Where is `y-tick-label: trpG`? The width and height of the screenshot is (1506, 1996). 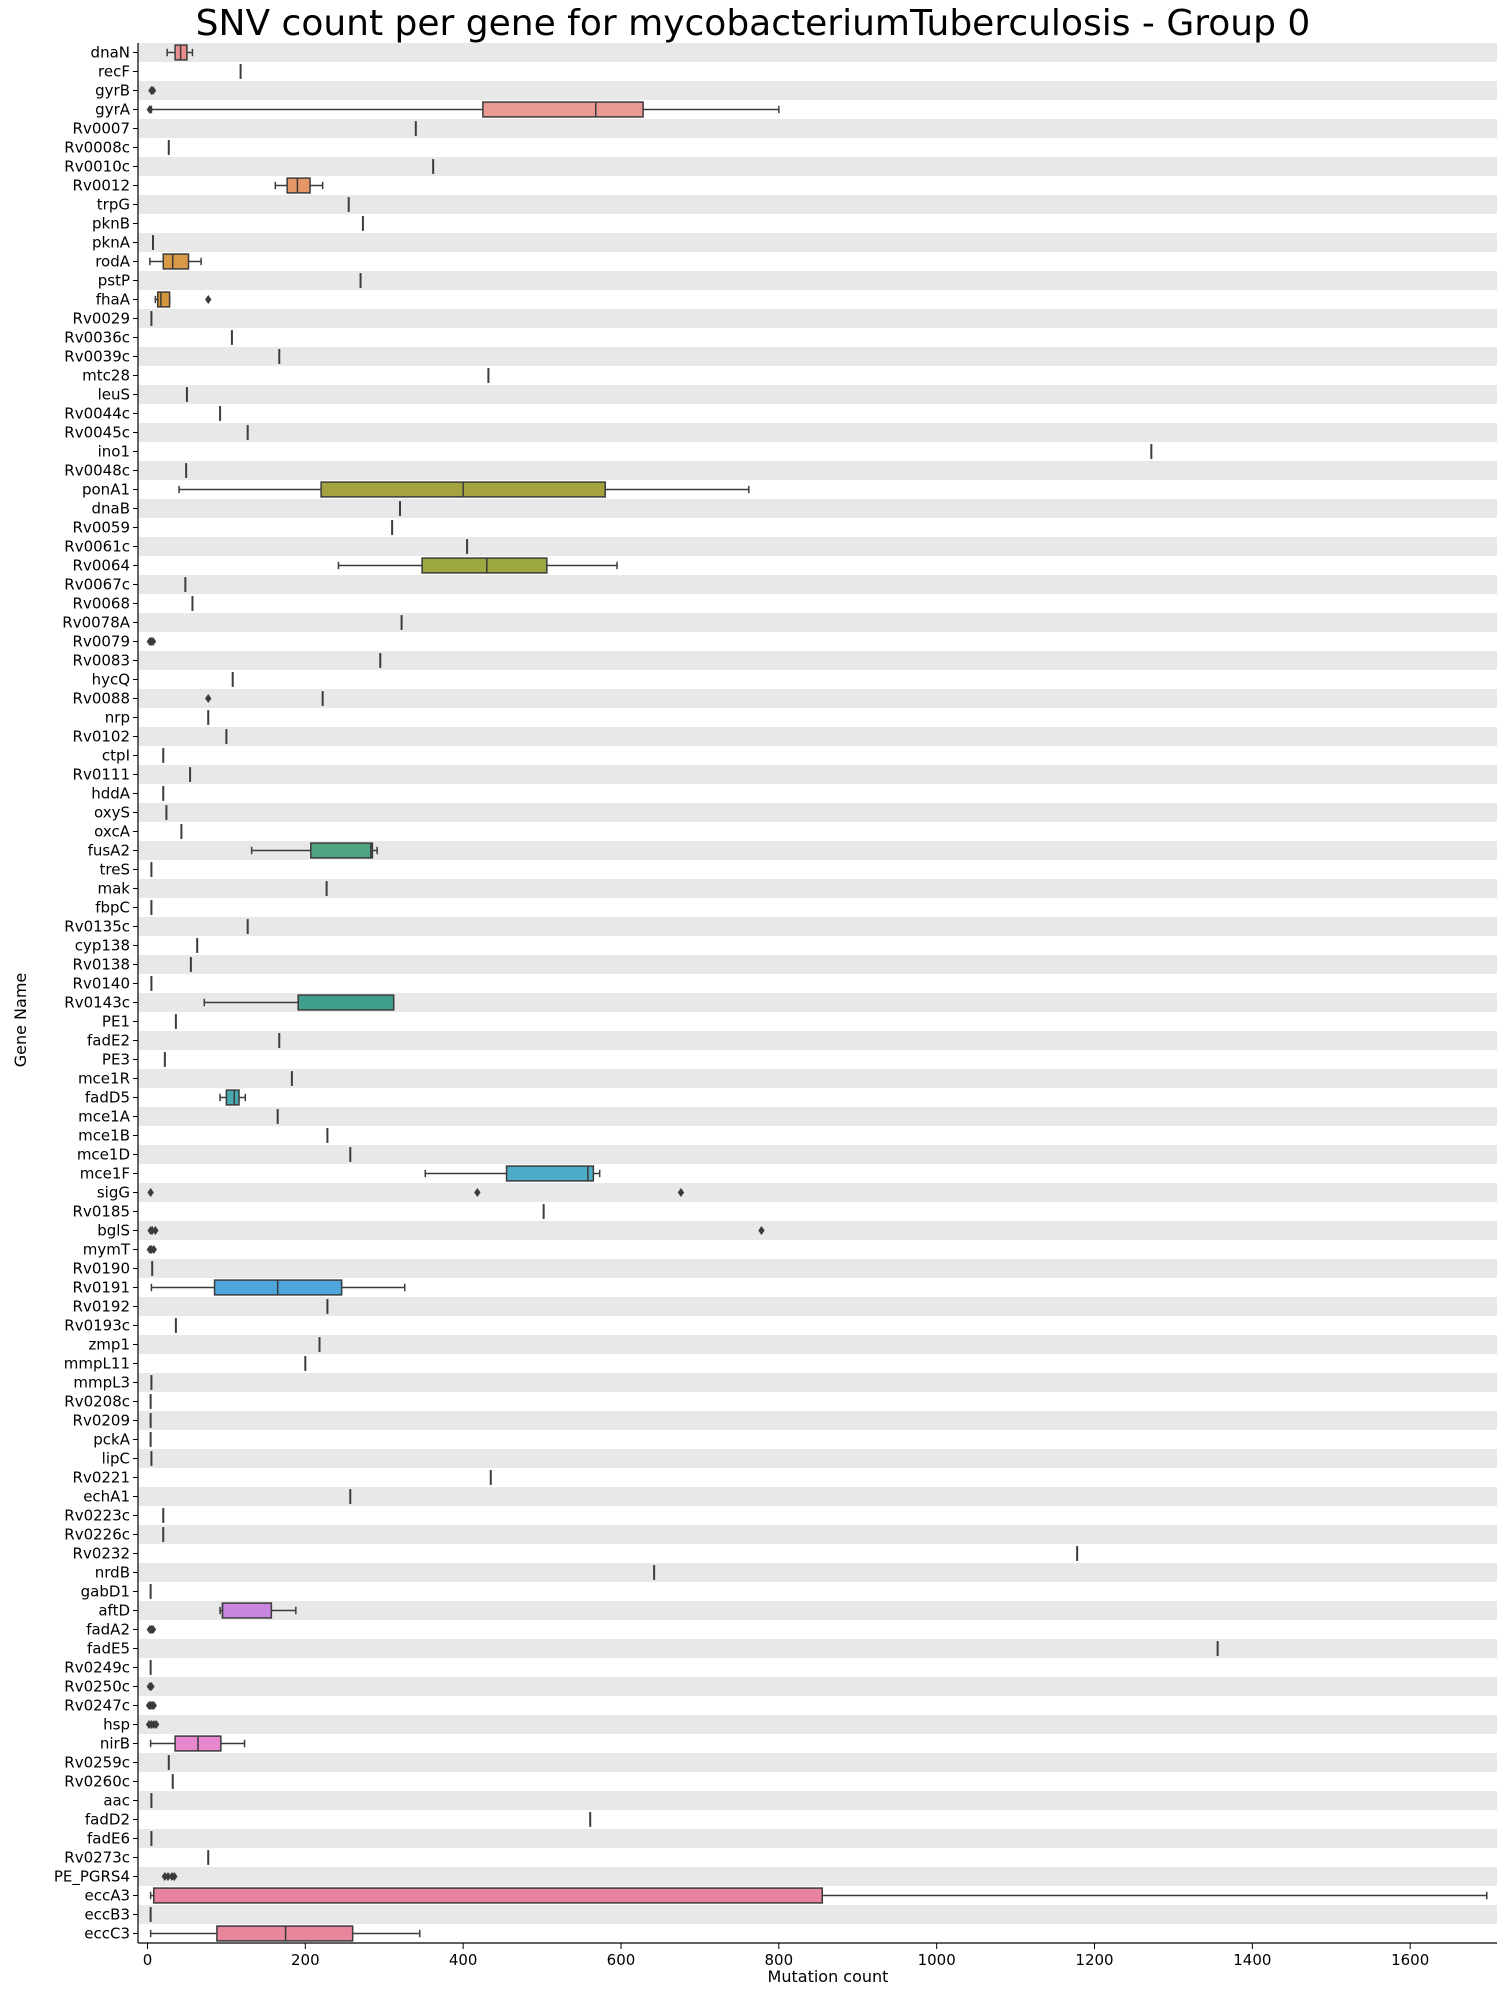 y-tick-label: trpG is located at coordinates (113, 205).